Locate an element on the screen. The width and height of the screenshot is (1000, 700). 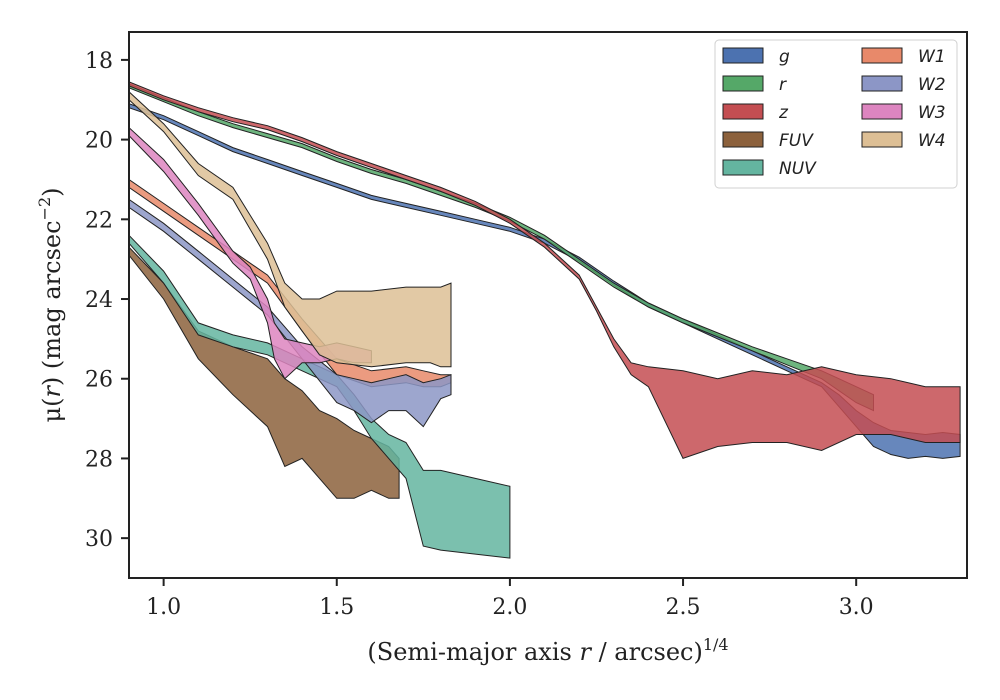
legend-label-w1: W1 is located at coordinates (932, 57).